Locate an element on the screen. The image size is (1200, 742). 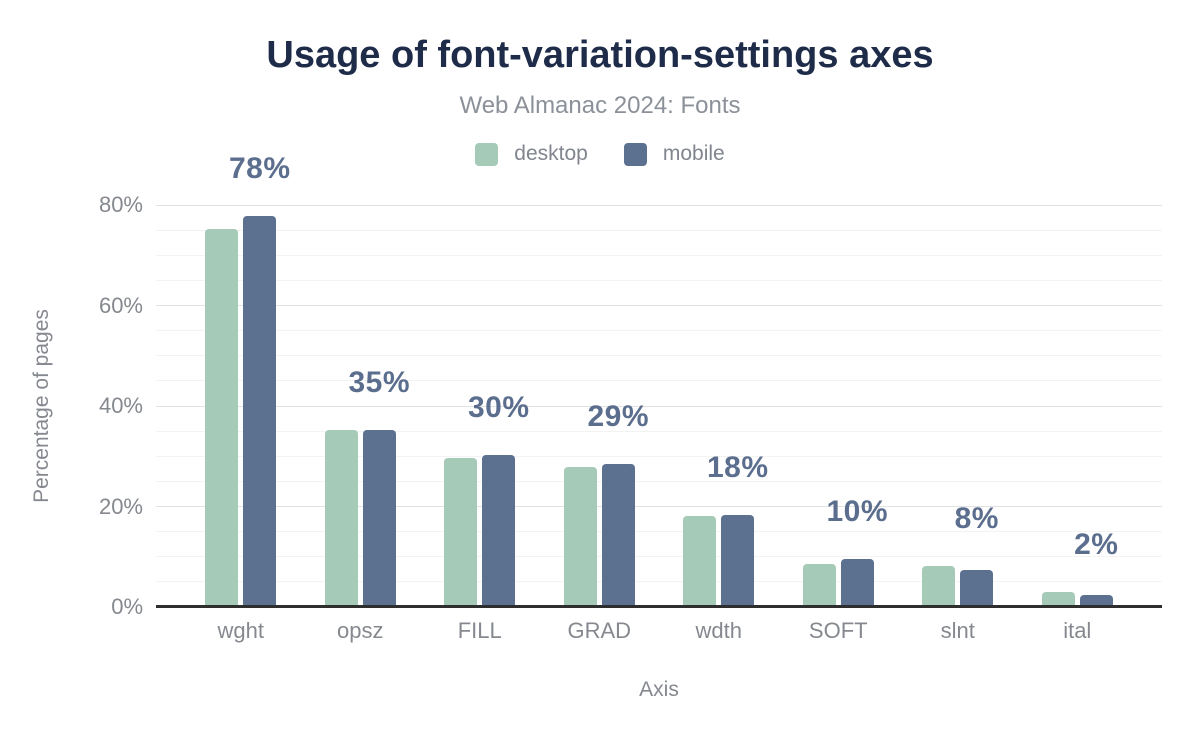
x-tick-slnt: slnt is located at coordinates (957, 630).